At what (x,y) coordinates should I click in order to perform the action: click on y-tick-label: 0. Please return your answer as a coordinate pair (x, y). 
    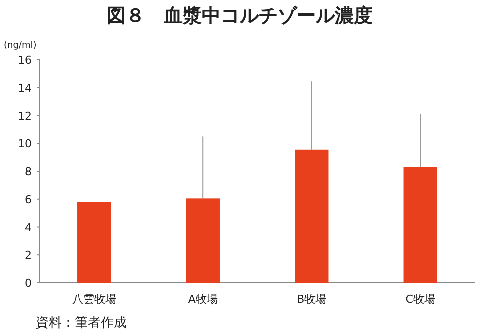
    Looking at the image, I should click on (28, 283).